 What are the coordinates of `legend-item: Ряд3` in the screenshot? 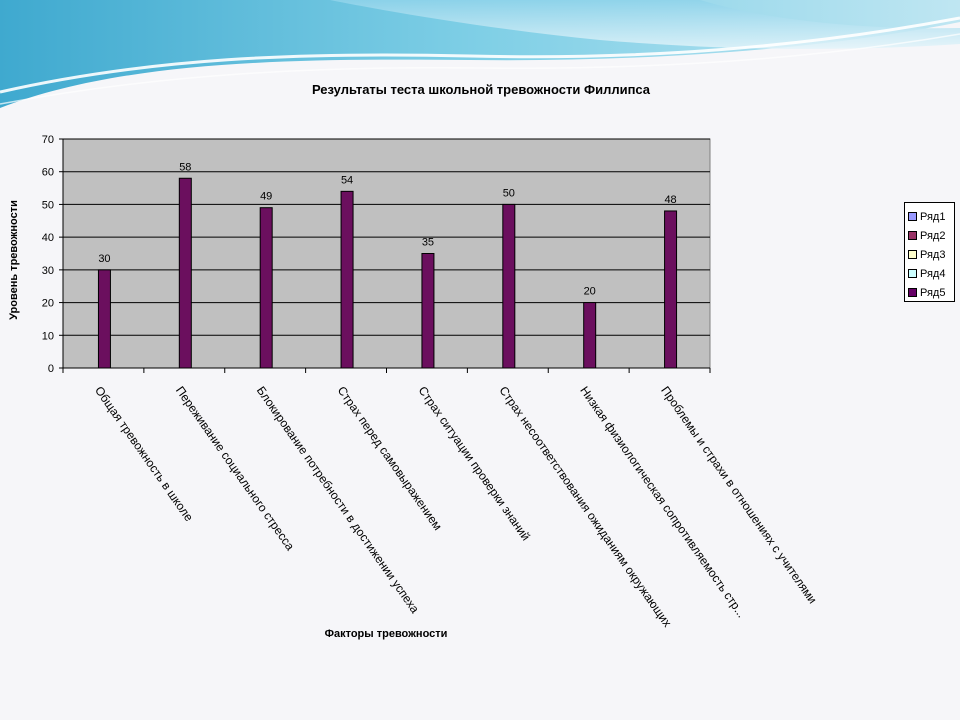 It's located at (931, 254).